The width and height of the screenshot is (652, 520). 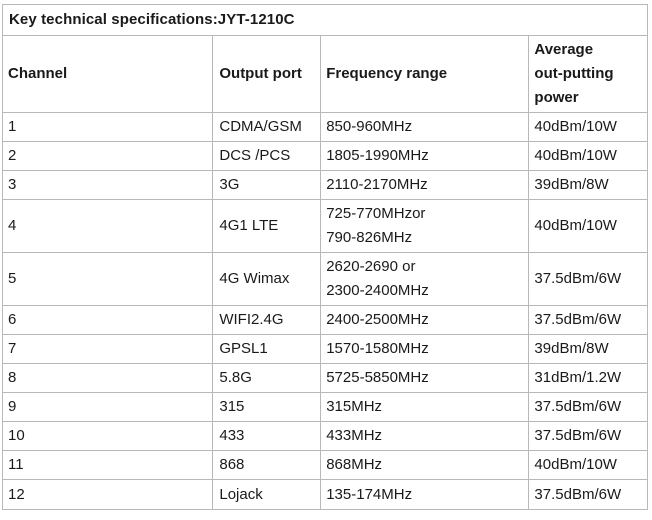 I want to click on header-frequency-range: Frequency range, so click(x=425, y=74).